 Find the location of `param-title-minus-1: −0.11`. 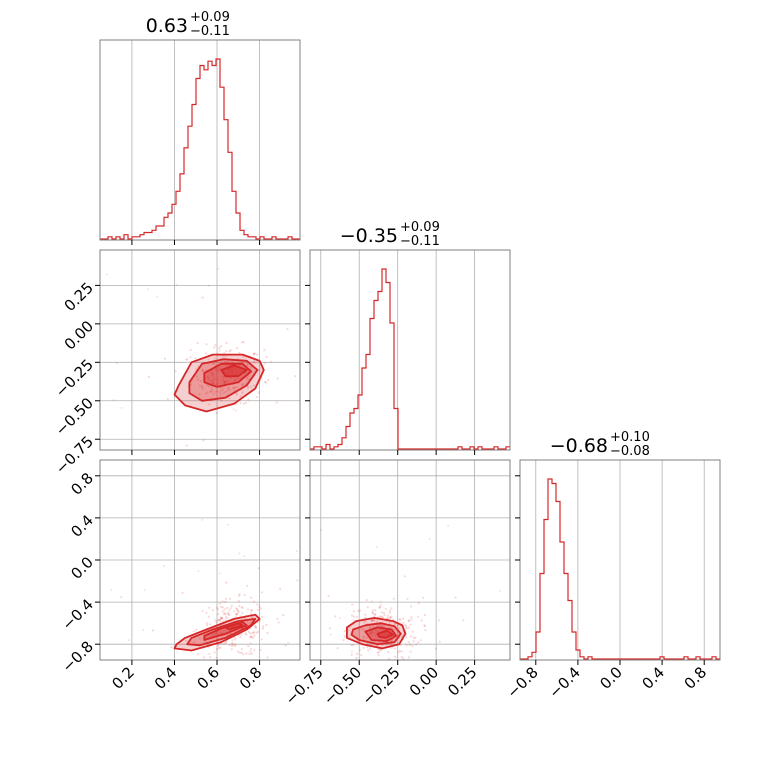

param-title-minus-1: −0.11 is located at coordinates (420, 241).